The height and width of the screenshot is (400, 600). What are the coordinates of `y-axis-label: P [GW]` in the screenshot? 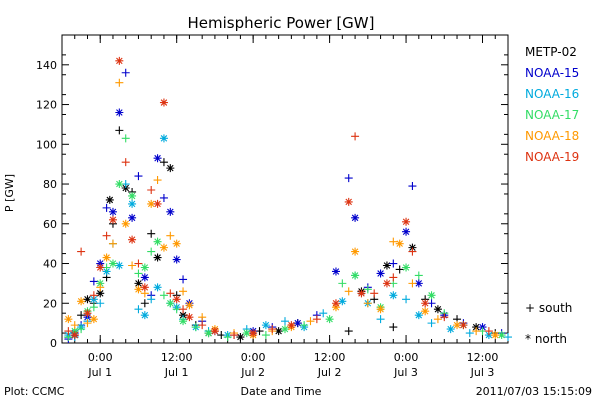 It's located at (9, 193).